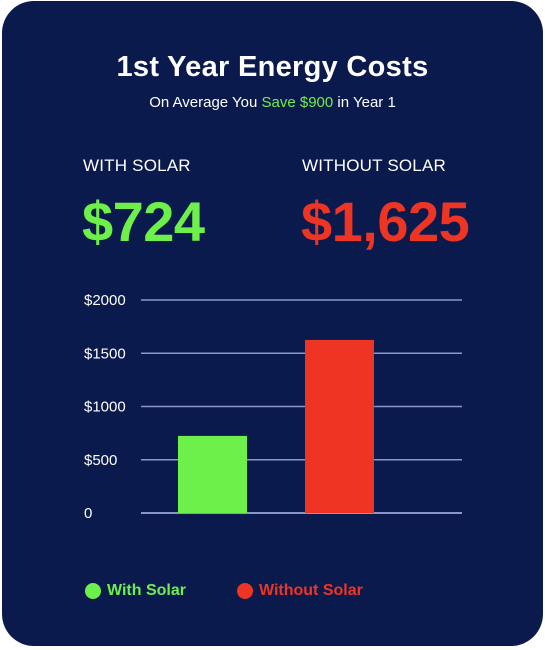  I want to click on y-tick-label: 0, so click(88, 513).